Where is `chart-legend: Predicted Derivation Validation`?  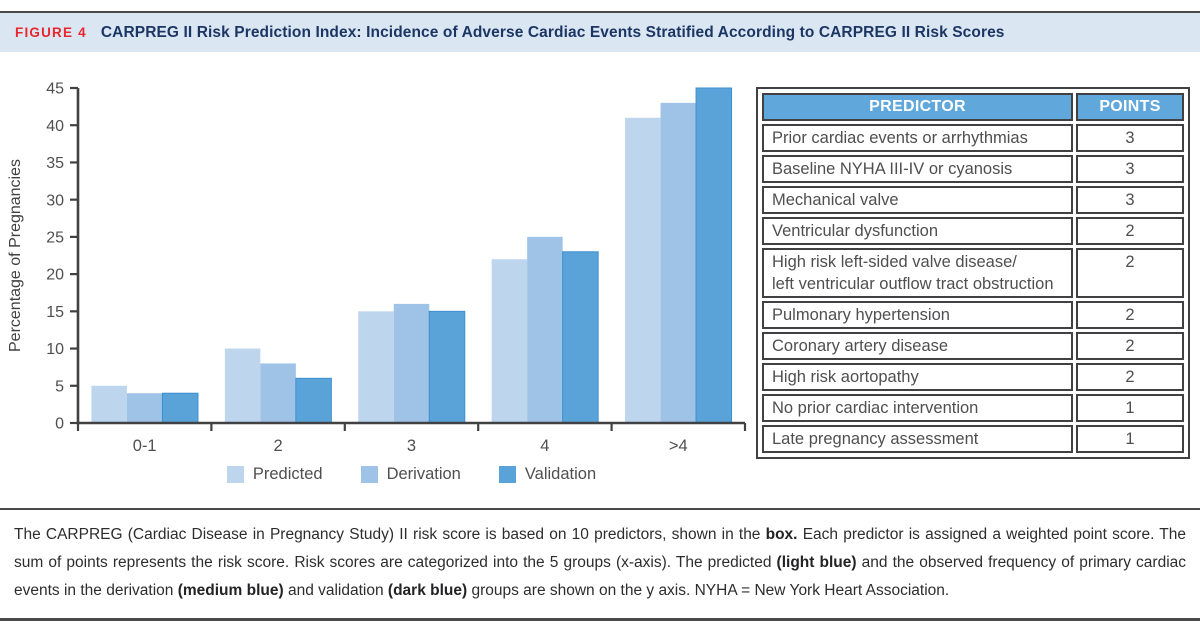
chart-legend: Predicted Derivation Validation is located at coordinates (411, 474).